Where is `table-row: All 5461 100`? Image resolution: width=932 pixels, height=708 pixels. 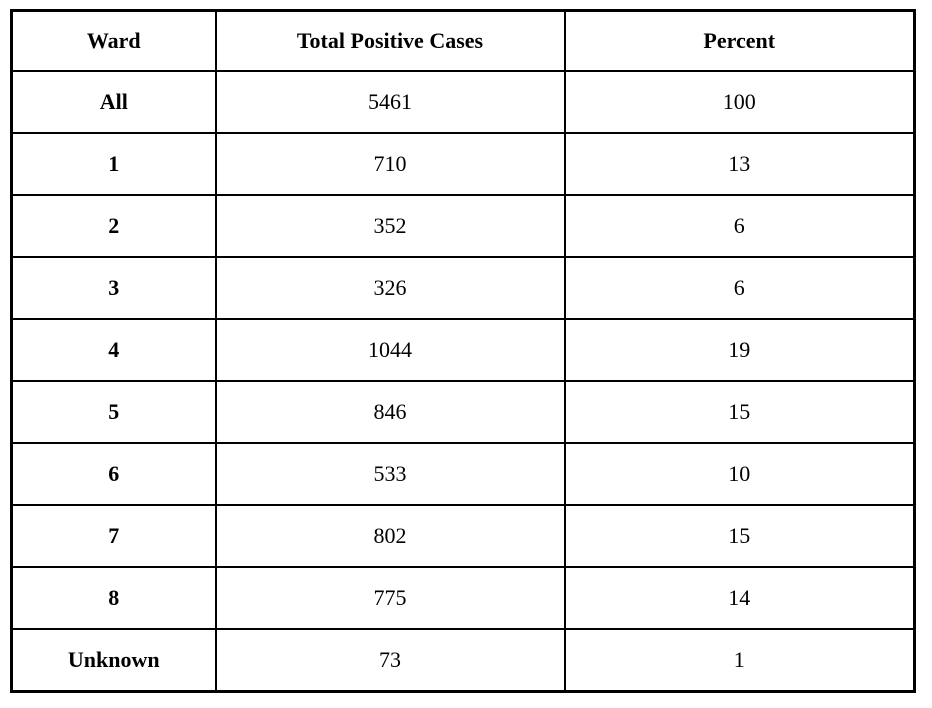 table-row: All 5461 100 is located at coordinates (463, 102).